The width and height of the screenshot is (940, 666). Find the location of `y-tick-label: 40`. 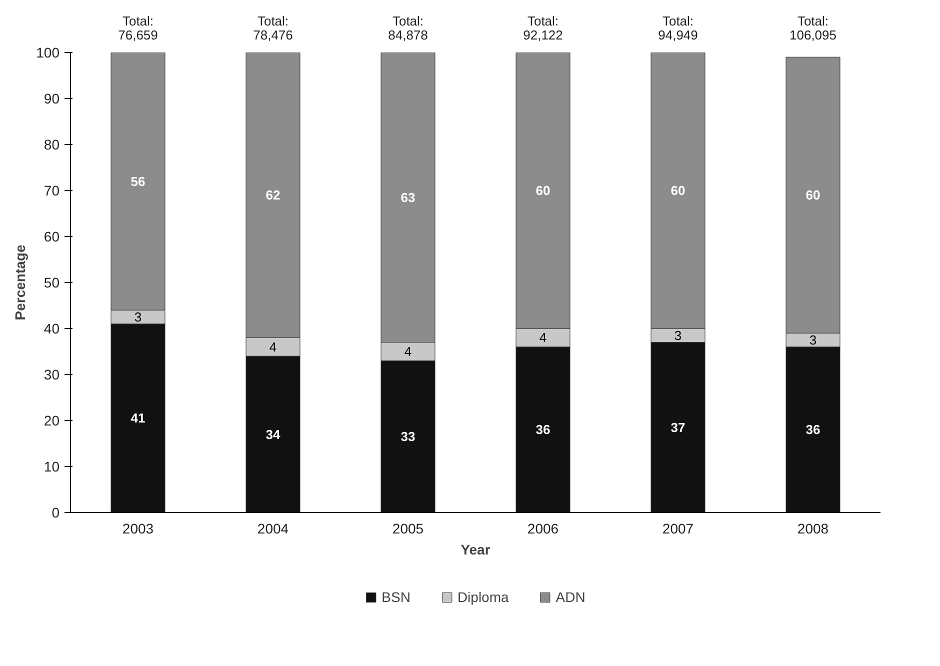

y-tick-label: 40 is located at coordinates (52, 328).